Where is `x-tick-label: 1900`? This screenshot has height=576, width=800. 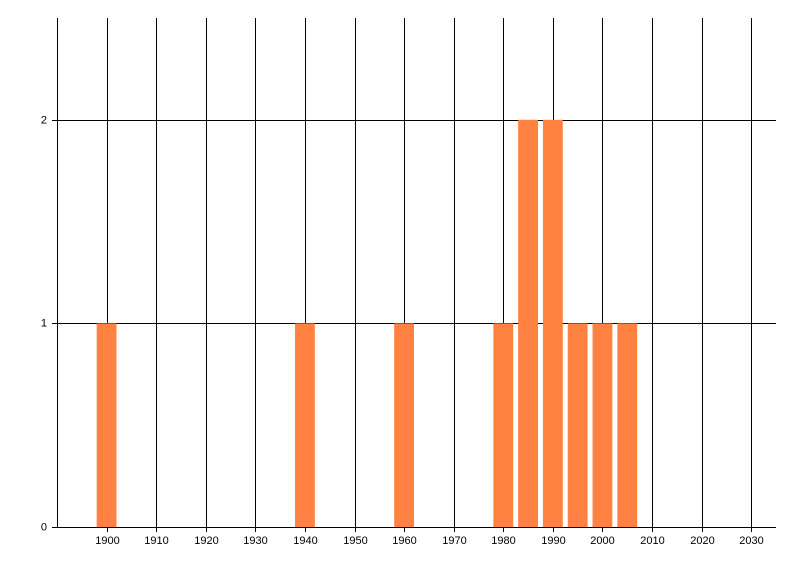
x-tick-label: 1900 is located at coordinates (107, 541).